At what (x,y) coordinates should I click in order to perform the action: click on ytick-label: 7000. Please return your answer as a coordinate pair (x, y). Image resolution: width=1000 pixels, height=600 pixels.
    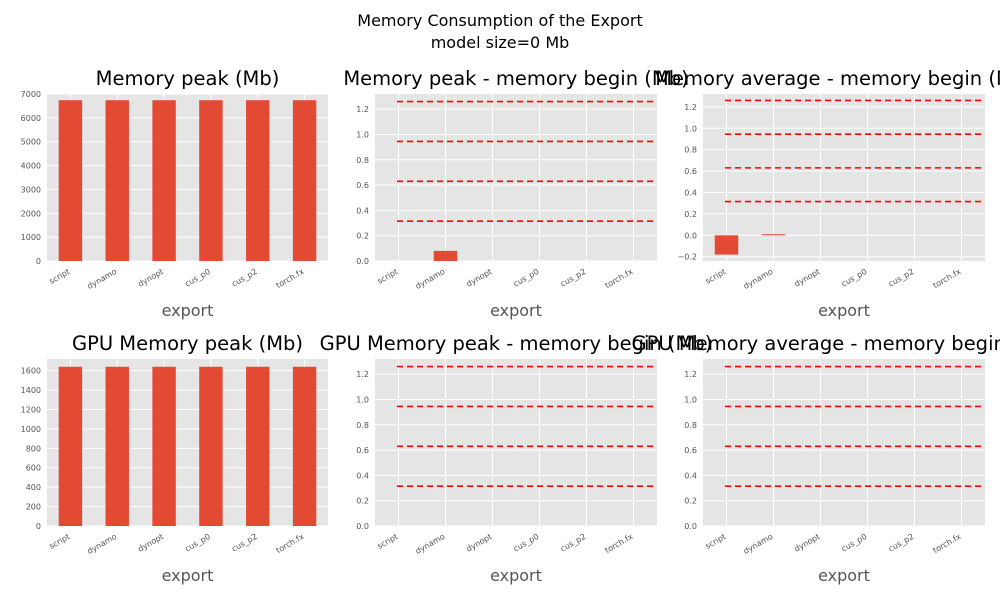
    Looking at the image, I should click on (31, 94).